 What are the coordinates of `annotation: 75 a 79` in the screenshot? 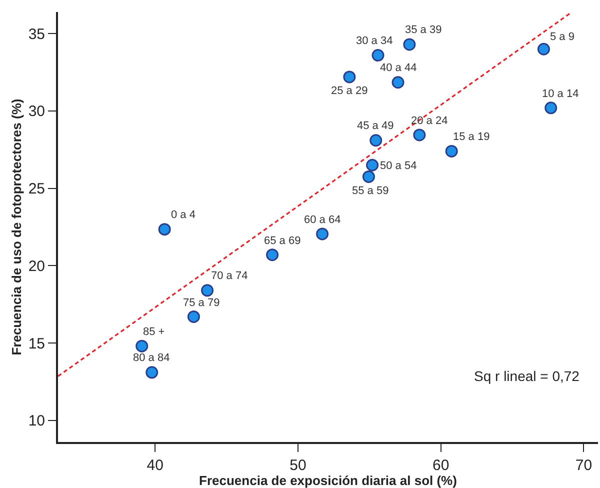 It's located at (201, 303).